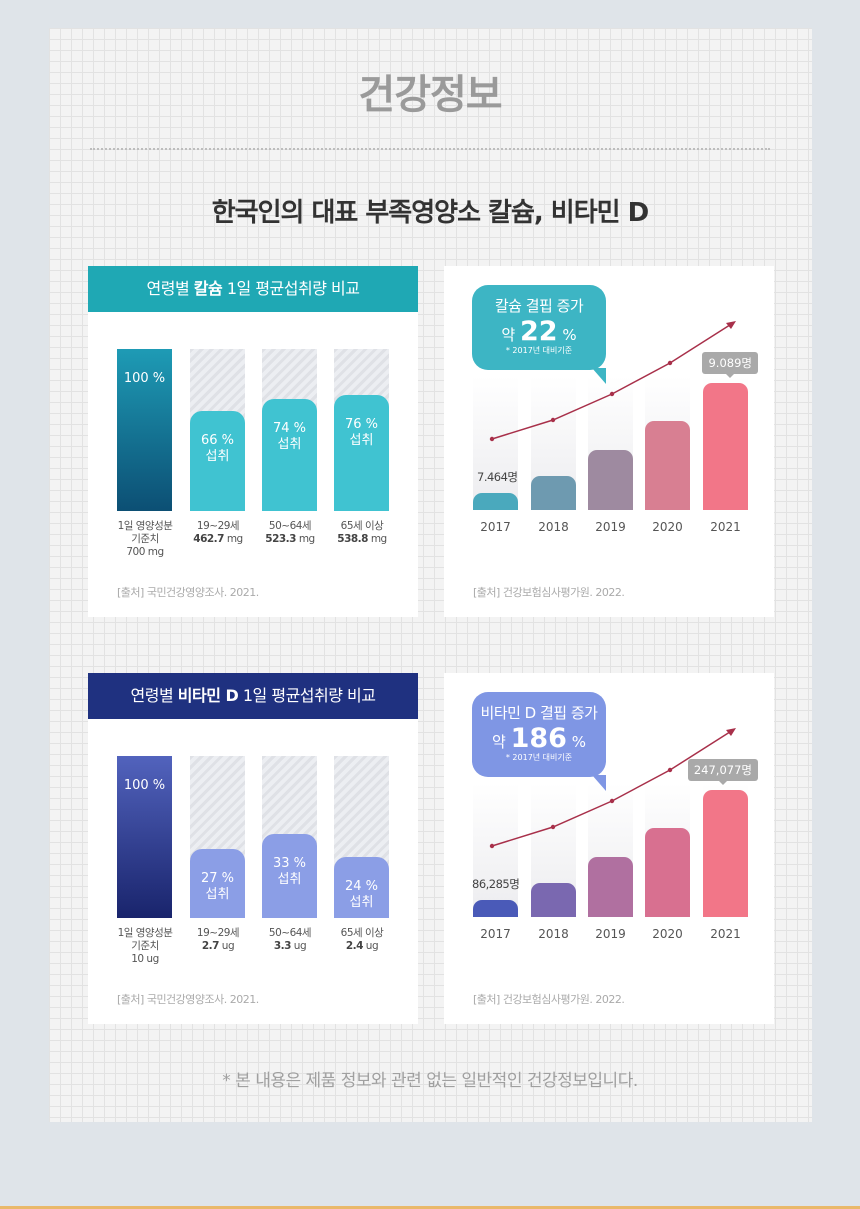  I want to click on intake-pct: 74 %, so click(289, 428).